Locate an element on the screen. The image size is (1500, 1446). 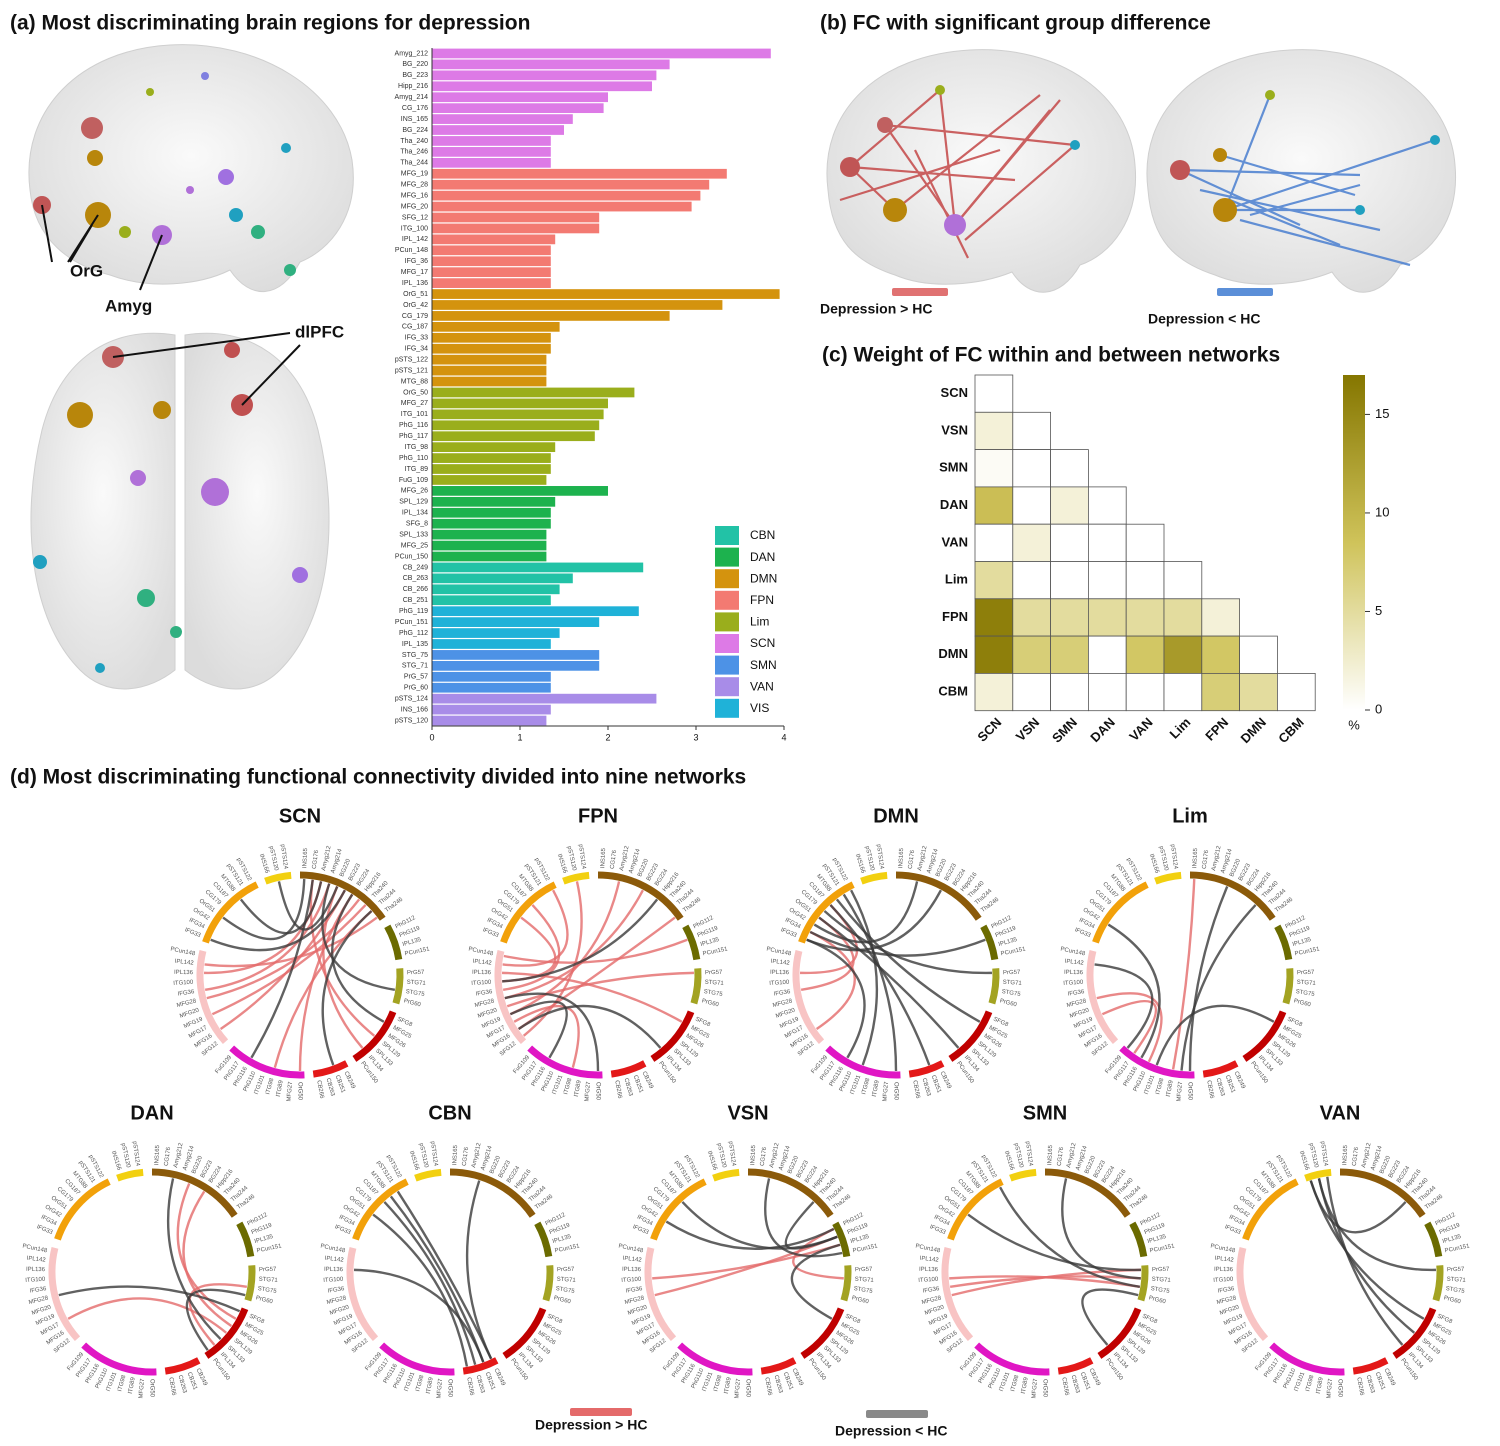
y-tick-label: CG_176 is located at coordinates (415, 108).